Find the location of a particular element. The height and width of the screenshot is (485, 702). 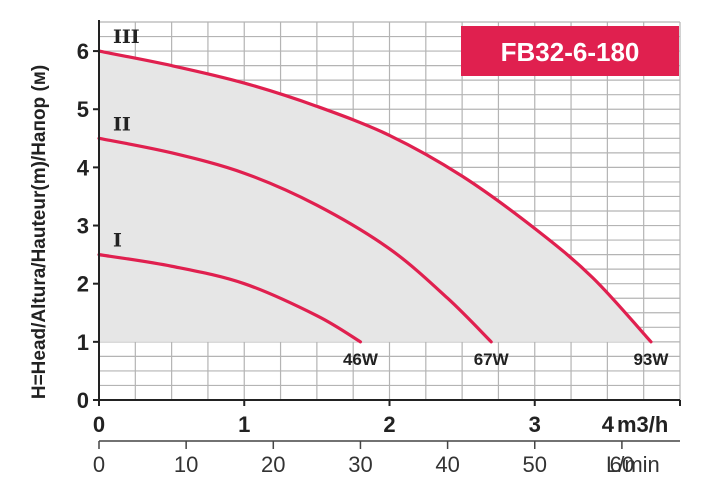

title-badge-background is located at coordinates (570, 51).